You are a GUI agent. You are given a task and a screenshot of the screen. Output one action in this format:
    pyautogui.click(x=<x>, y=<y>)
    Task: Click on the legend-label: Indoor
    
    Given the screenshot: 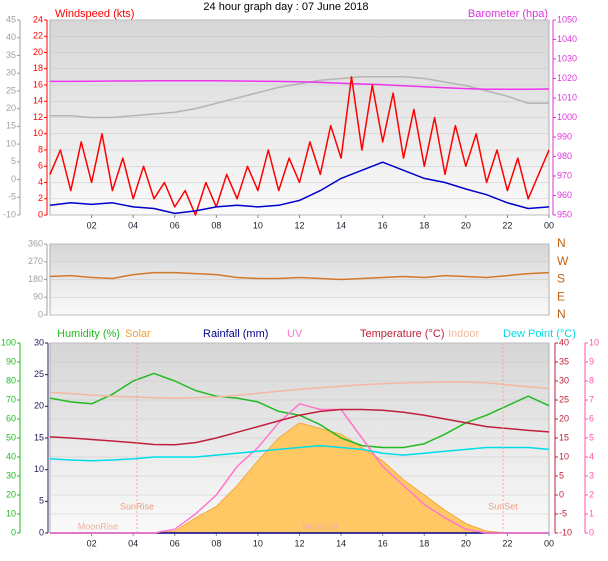 What is the action you would take?
    pyautogui.click(x=464, y=334)
    